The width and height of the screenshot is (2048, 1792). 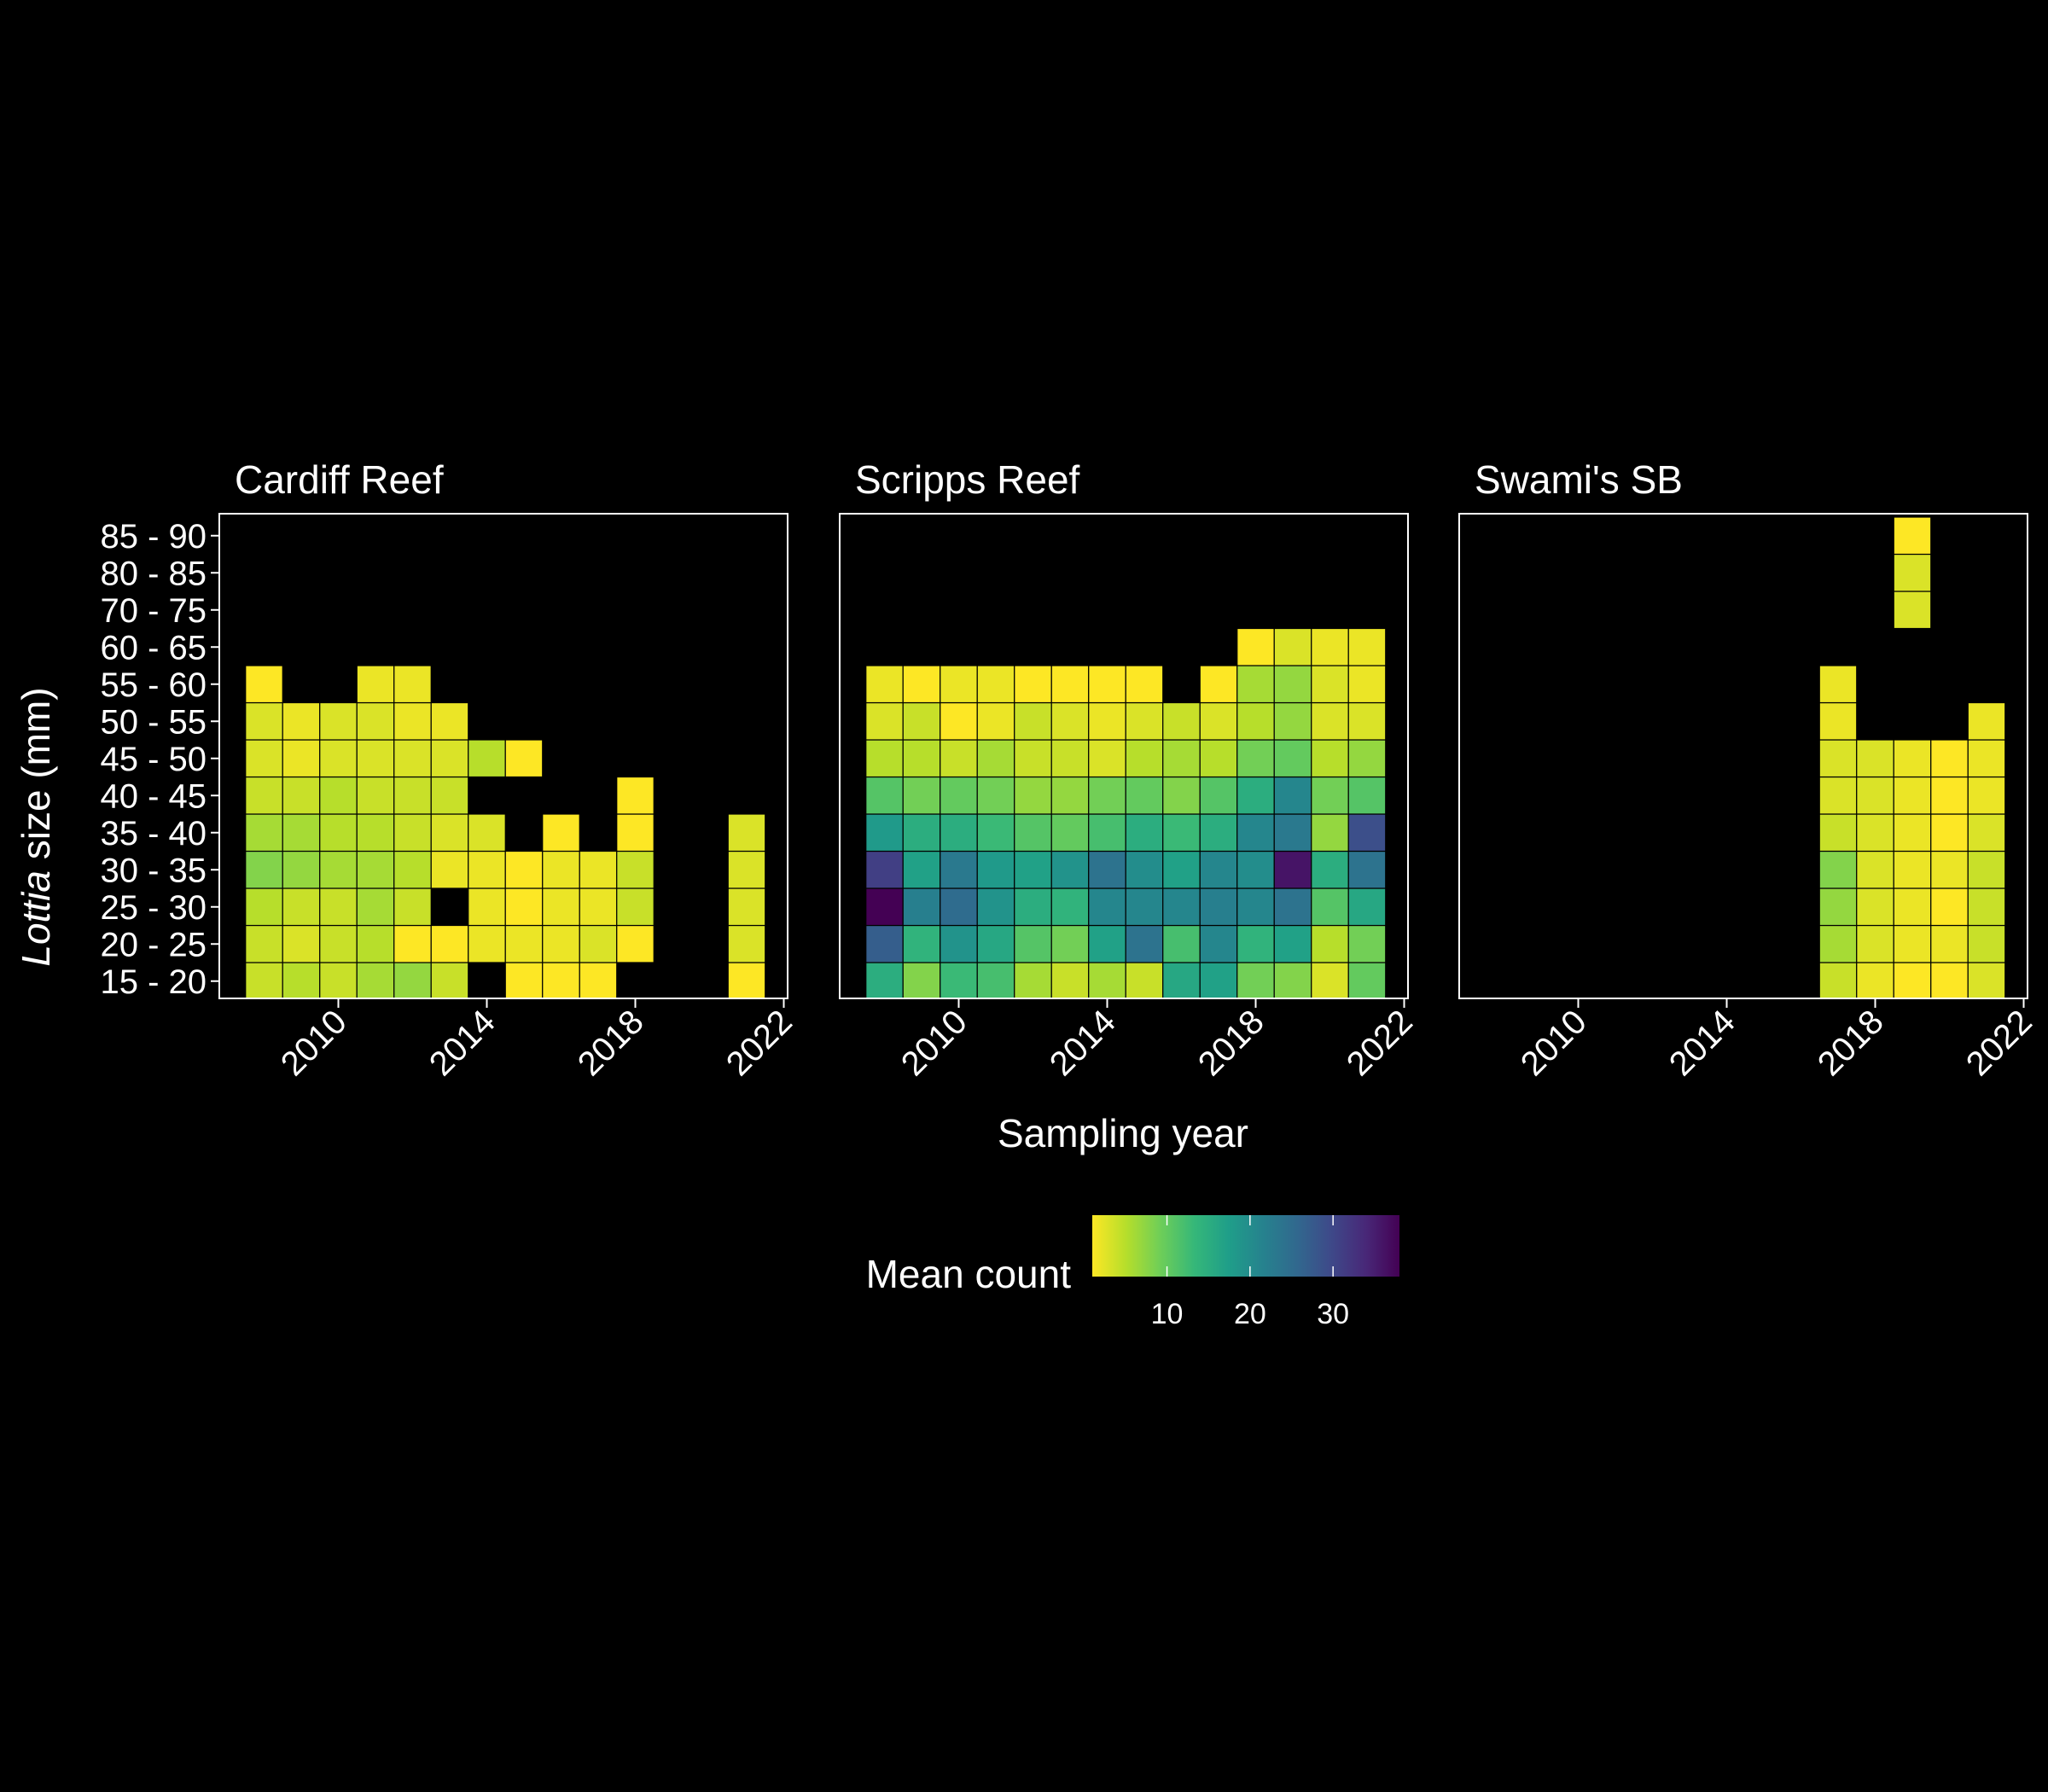 I want to click on legend-tick-label: 20, so click(x=1250, y=1314).